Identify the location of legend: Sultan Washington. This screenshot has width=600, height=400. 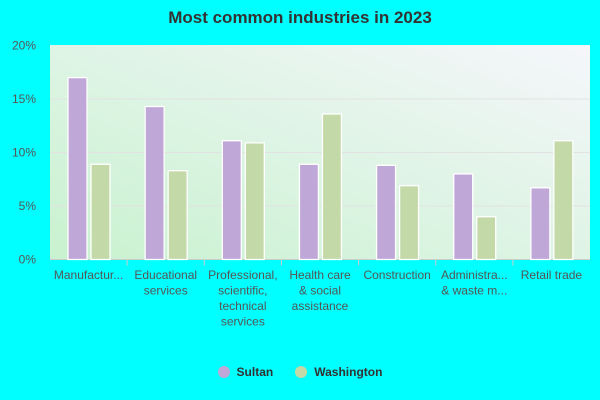
(300, 372).